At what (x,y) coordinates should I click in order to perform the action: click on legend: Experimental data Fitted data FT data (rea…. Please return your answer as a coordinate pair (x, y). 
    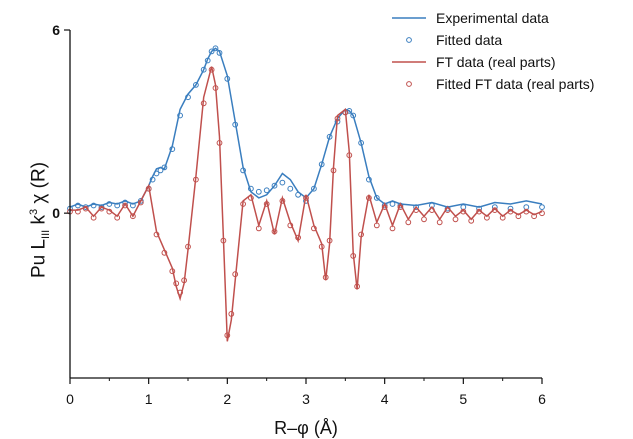
    Looking at the image, I should click on (493, 51).